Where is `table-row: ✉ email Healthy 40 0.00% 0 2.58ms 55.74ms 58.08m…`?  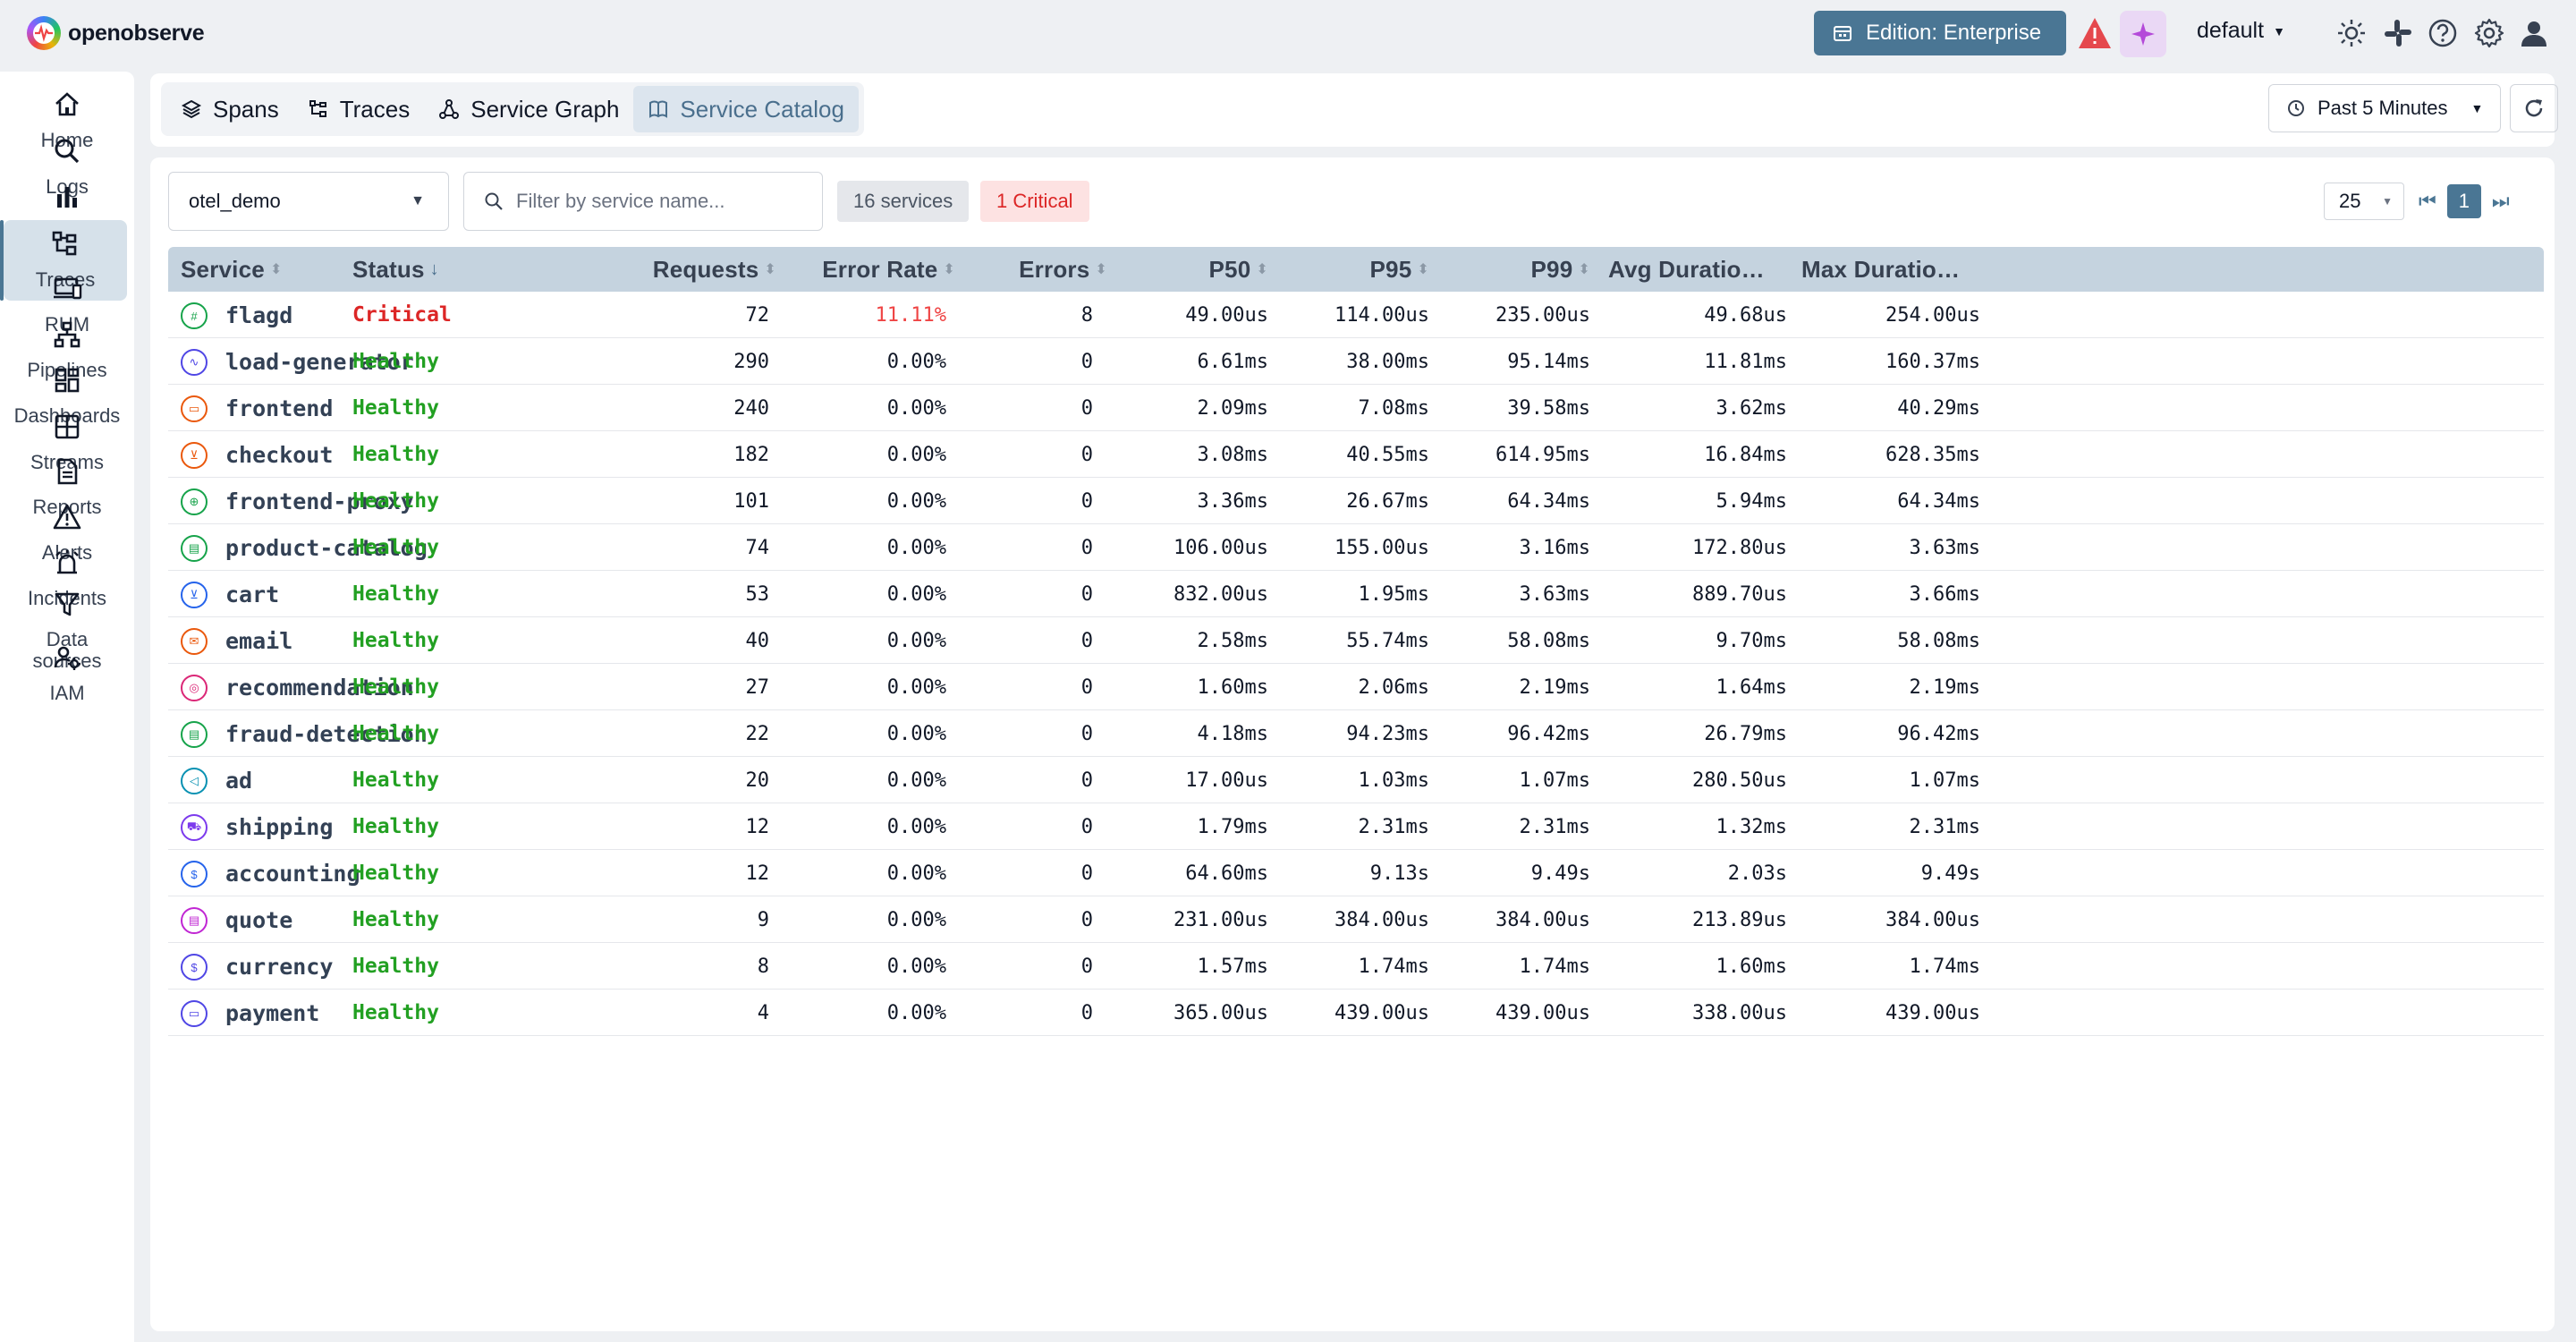
table-row: ✉ email Healthy 40 0.00% 0 2.58ms 55.74ms 58.08m… is located at coordinates (1356, 641).